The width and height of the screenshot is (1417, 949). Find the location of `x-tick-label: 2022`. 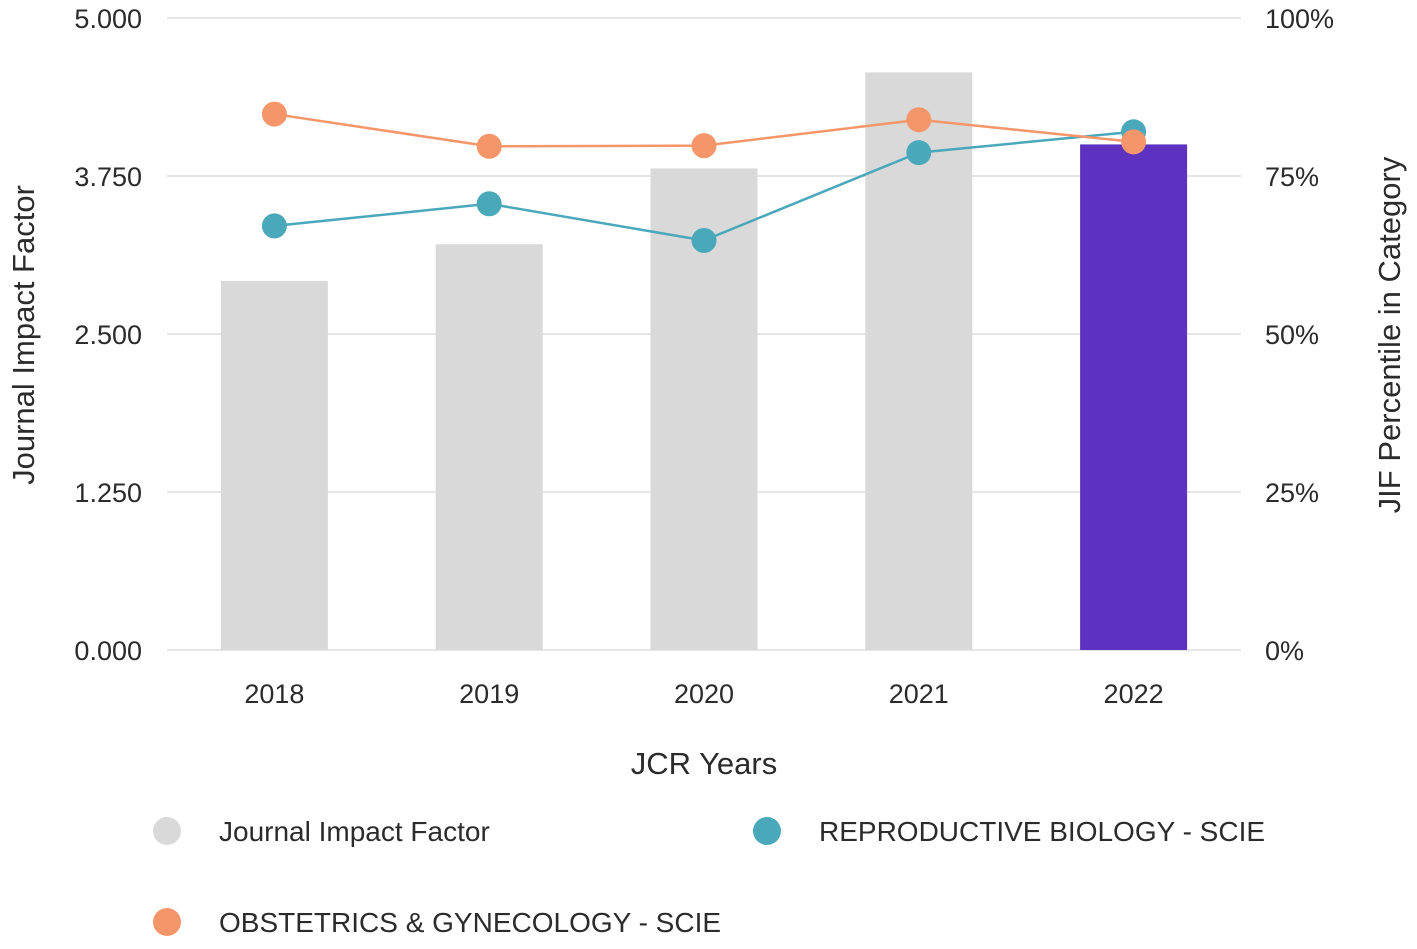

x-tick-label: 2022 is located at coordinates (1134, 694).